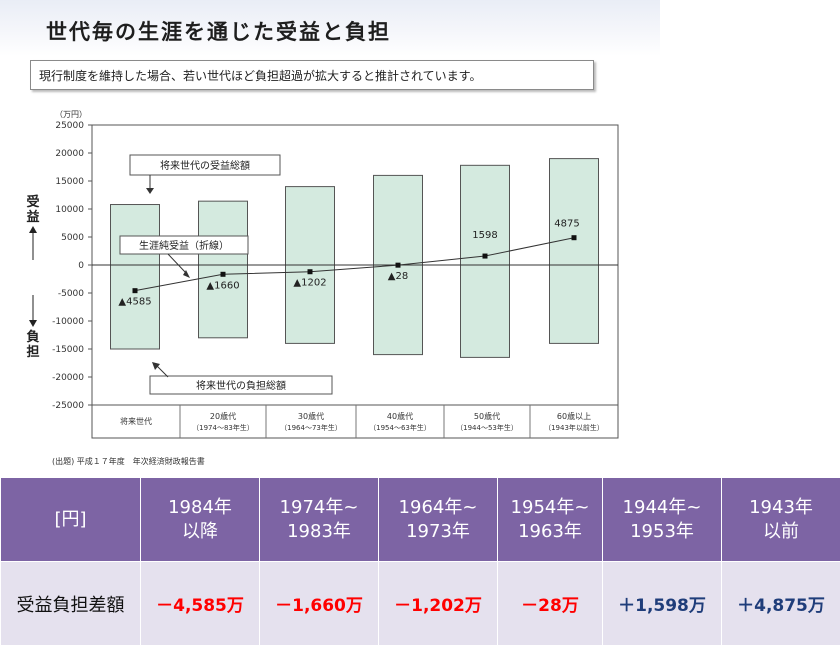  What do you see at coordinates (150, 191) in the screenshot?
I see `callout-arrowhead-benefit` at bounding box center [150, 191].